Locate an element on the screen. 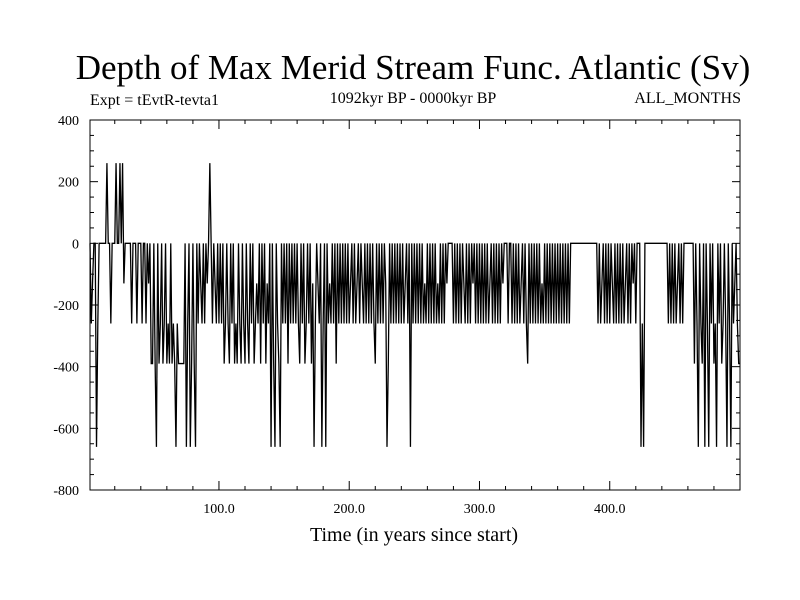 The height and width of the screenshot is (600, 800). y-tick-label: 400 is located at coordinates (68, 121).